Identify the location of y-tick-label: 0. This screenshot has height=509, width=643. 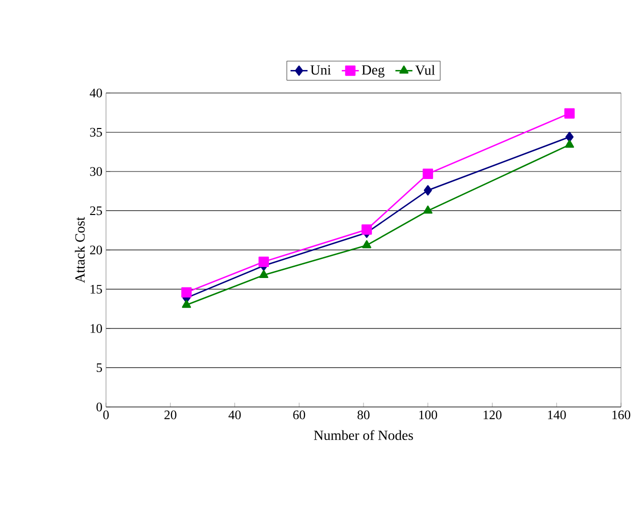
(99, 407).